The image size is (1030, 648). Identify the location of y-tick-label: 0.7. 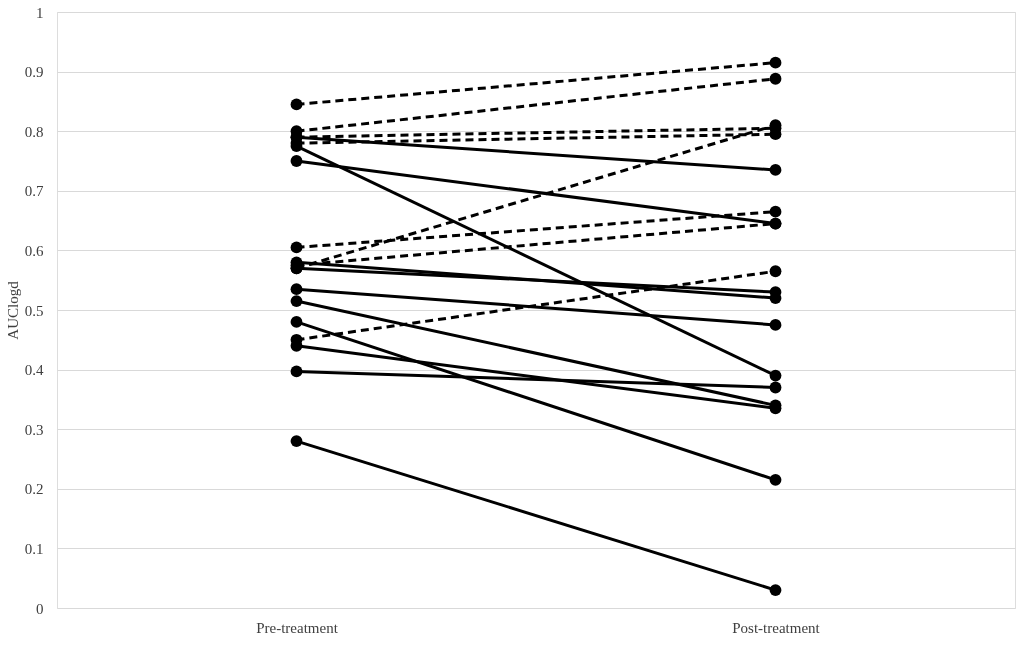
(34, 191).